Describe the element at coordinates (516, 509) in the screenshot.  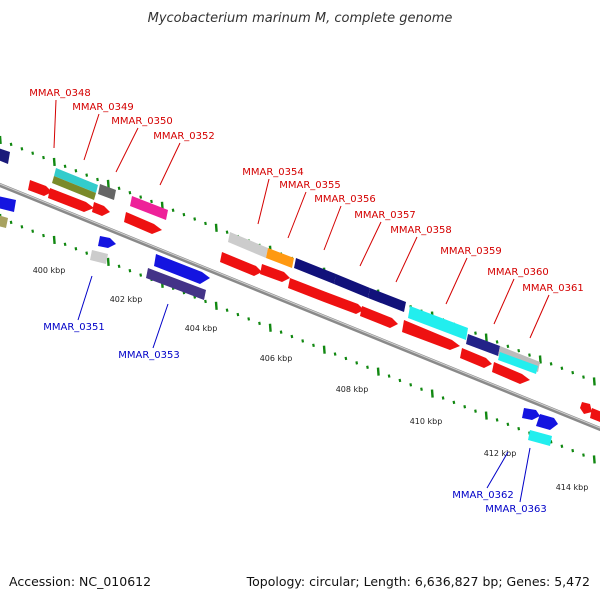
I see `gene-label: MMAR_0363` at that location.